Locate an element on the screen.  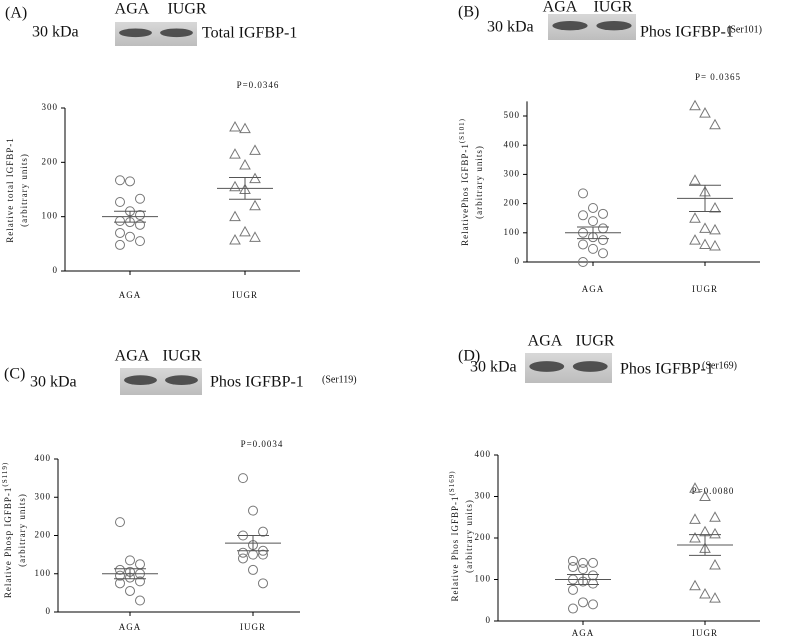
y-label-main: RelativePhos IGFBP-1 is located at coordinates (465, 194).